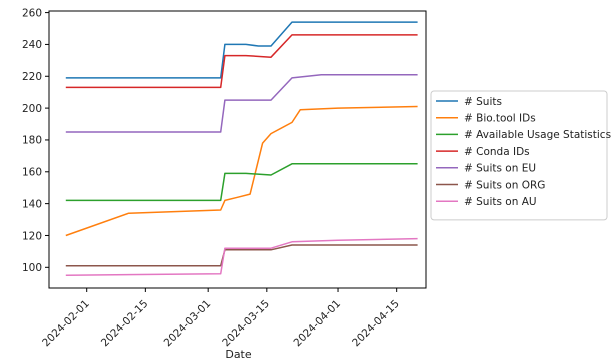 The image size is (611, 361). Describe the element at coordinates (500, 169) in the screenshot. I see `legend-label: # Suits on EU` at that location.